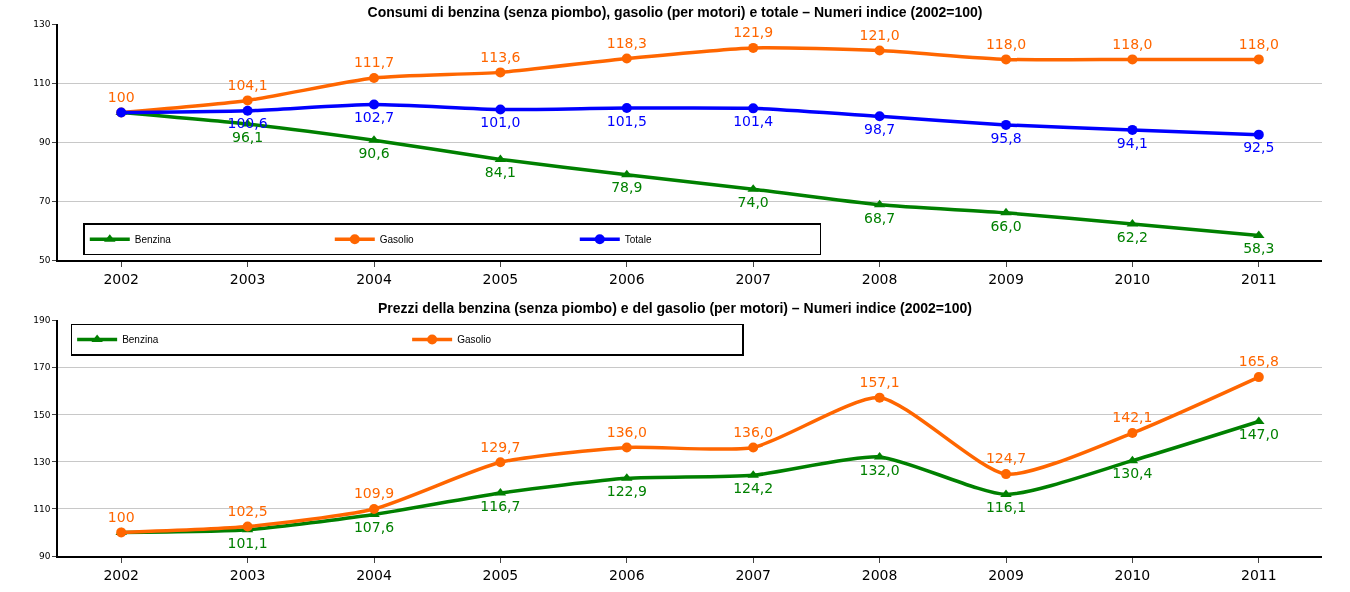 This screenshot has height=592, width=1350. Describe the element at coordinates (500, 122) in the screenshot. I see `data-label: 101,0` at that location.